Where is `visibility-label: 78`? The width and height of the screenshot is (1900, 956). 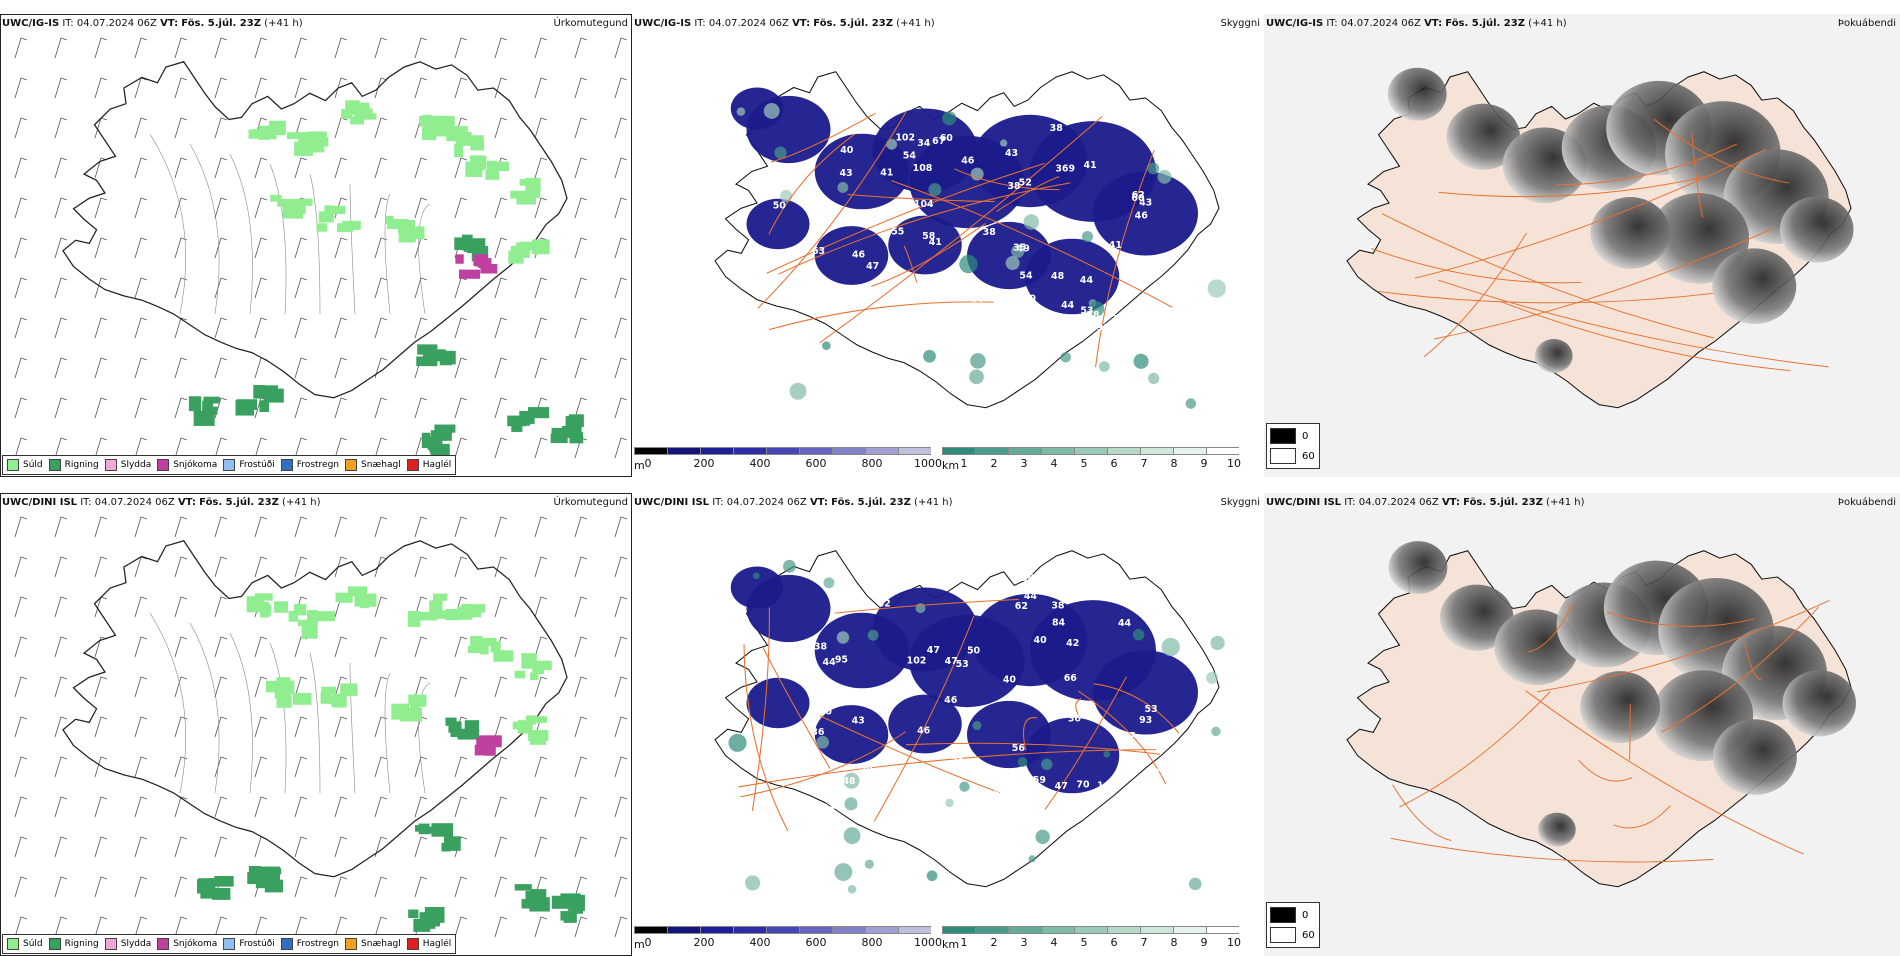
visibility-label: 78 is located at coordinates (1092, 315).